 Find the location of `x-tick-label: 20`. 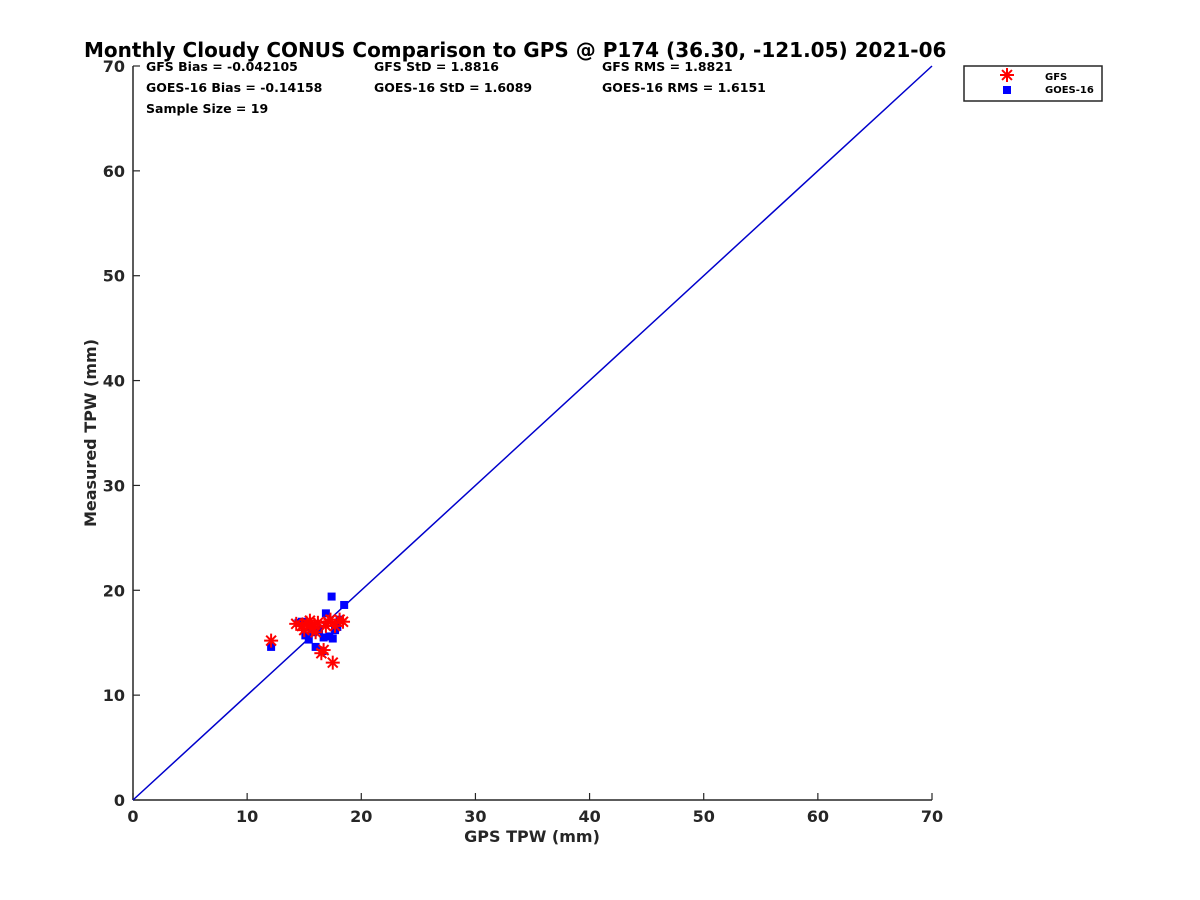

x-tick-label: 20 is located at coordinates (361, 816).